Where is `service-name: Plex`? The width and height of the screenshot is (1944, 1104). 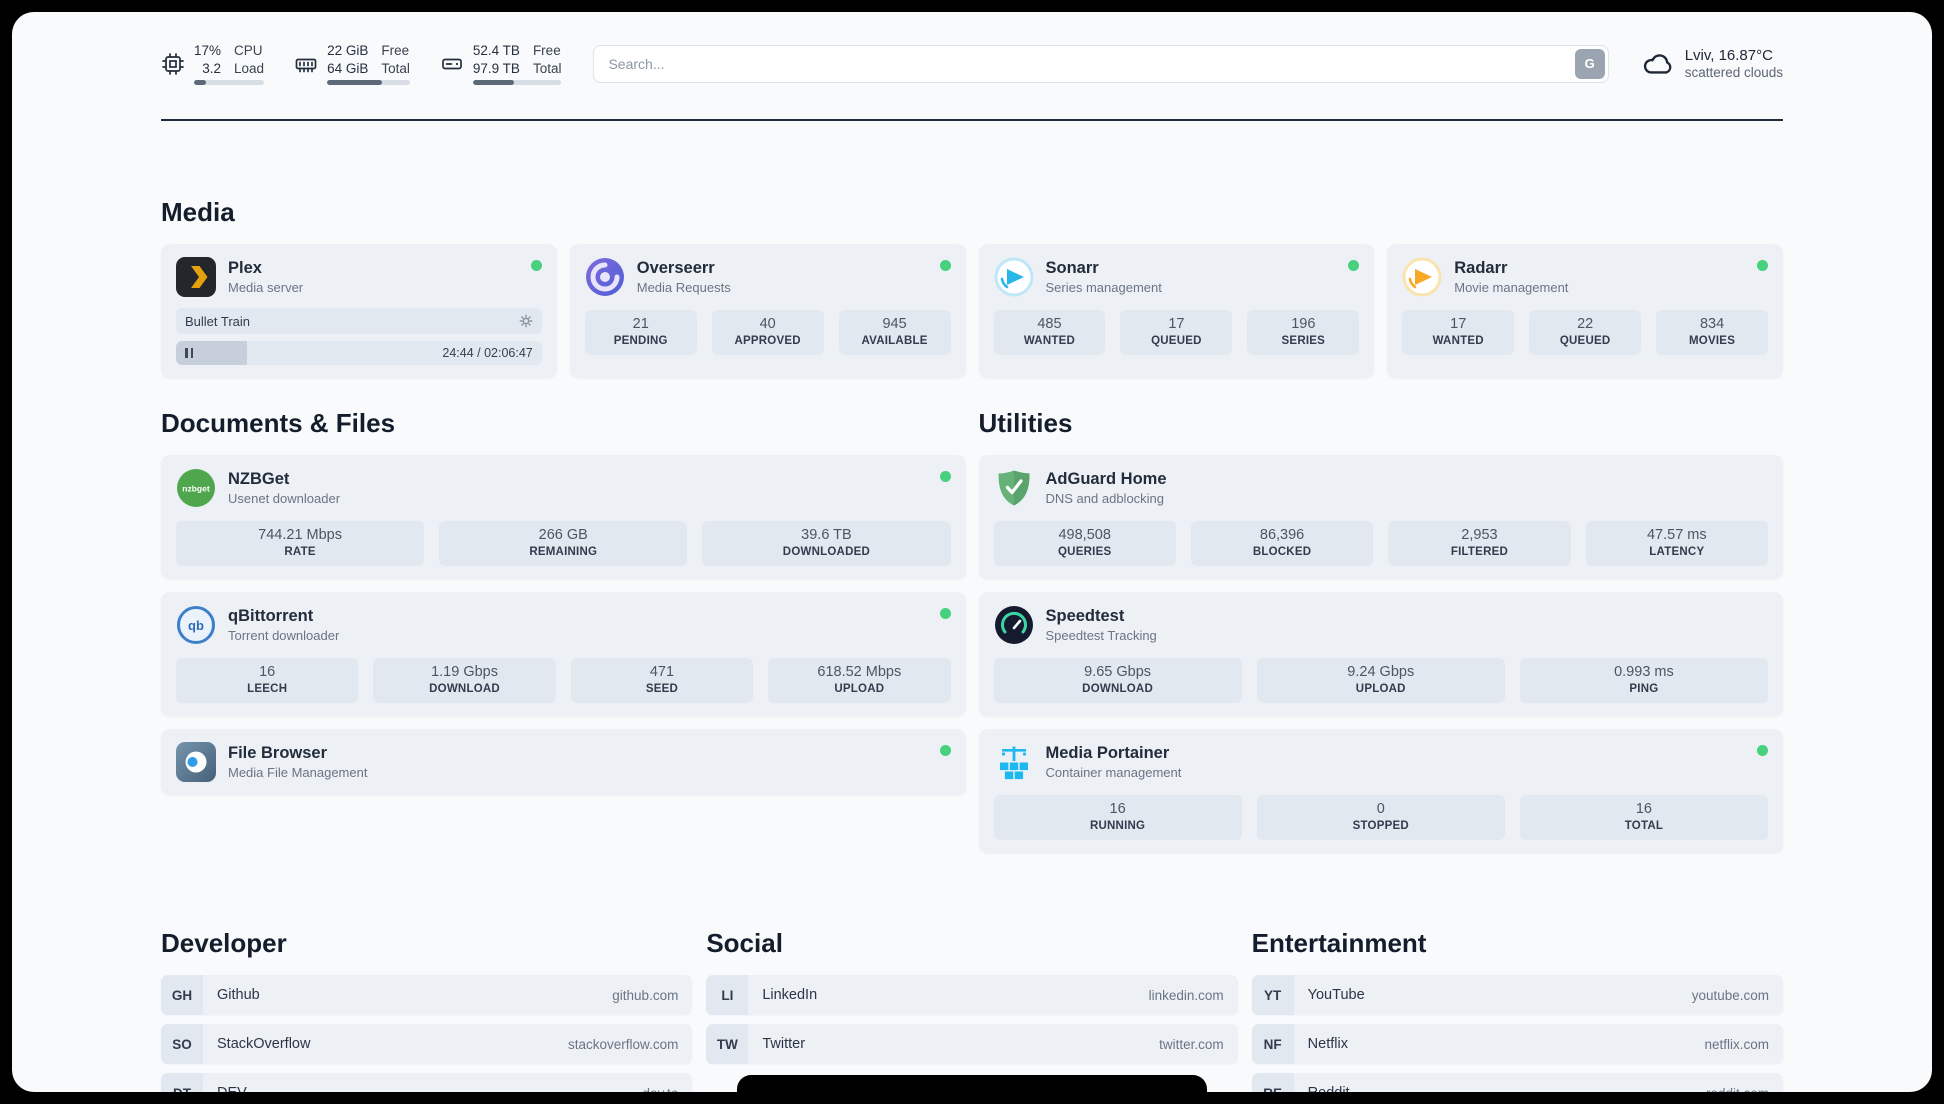 service-name: Plex is located at coordinates (245, 268).